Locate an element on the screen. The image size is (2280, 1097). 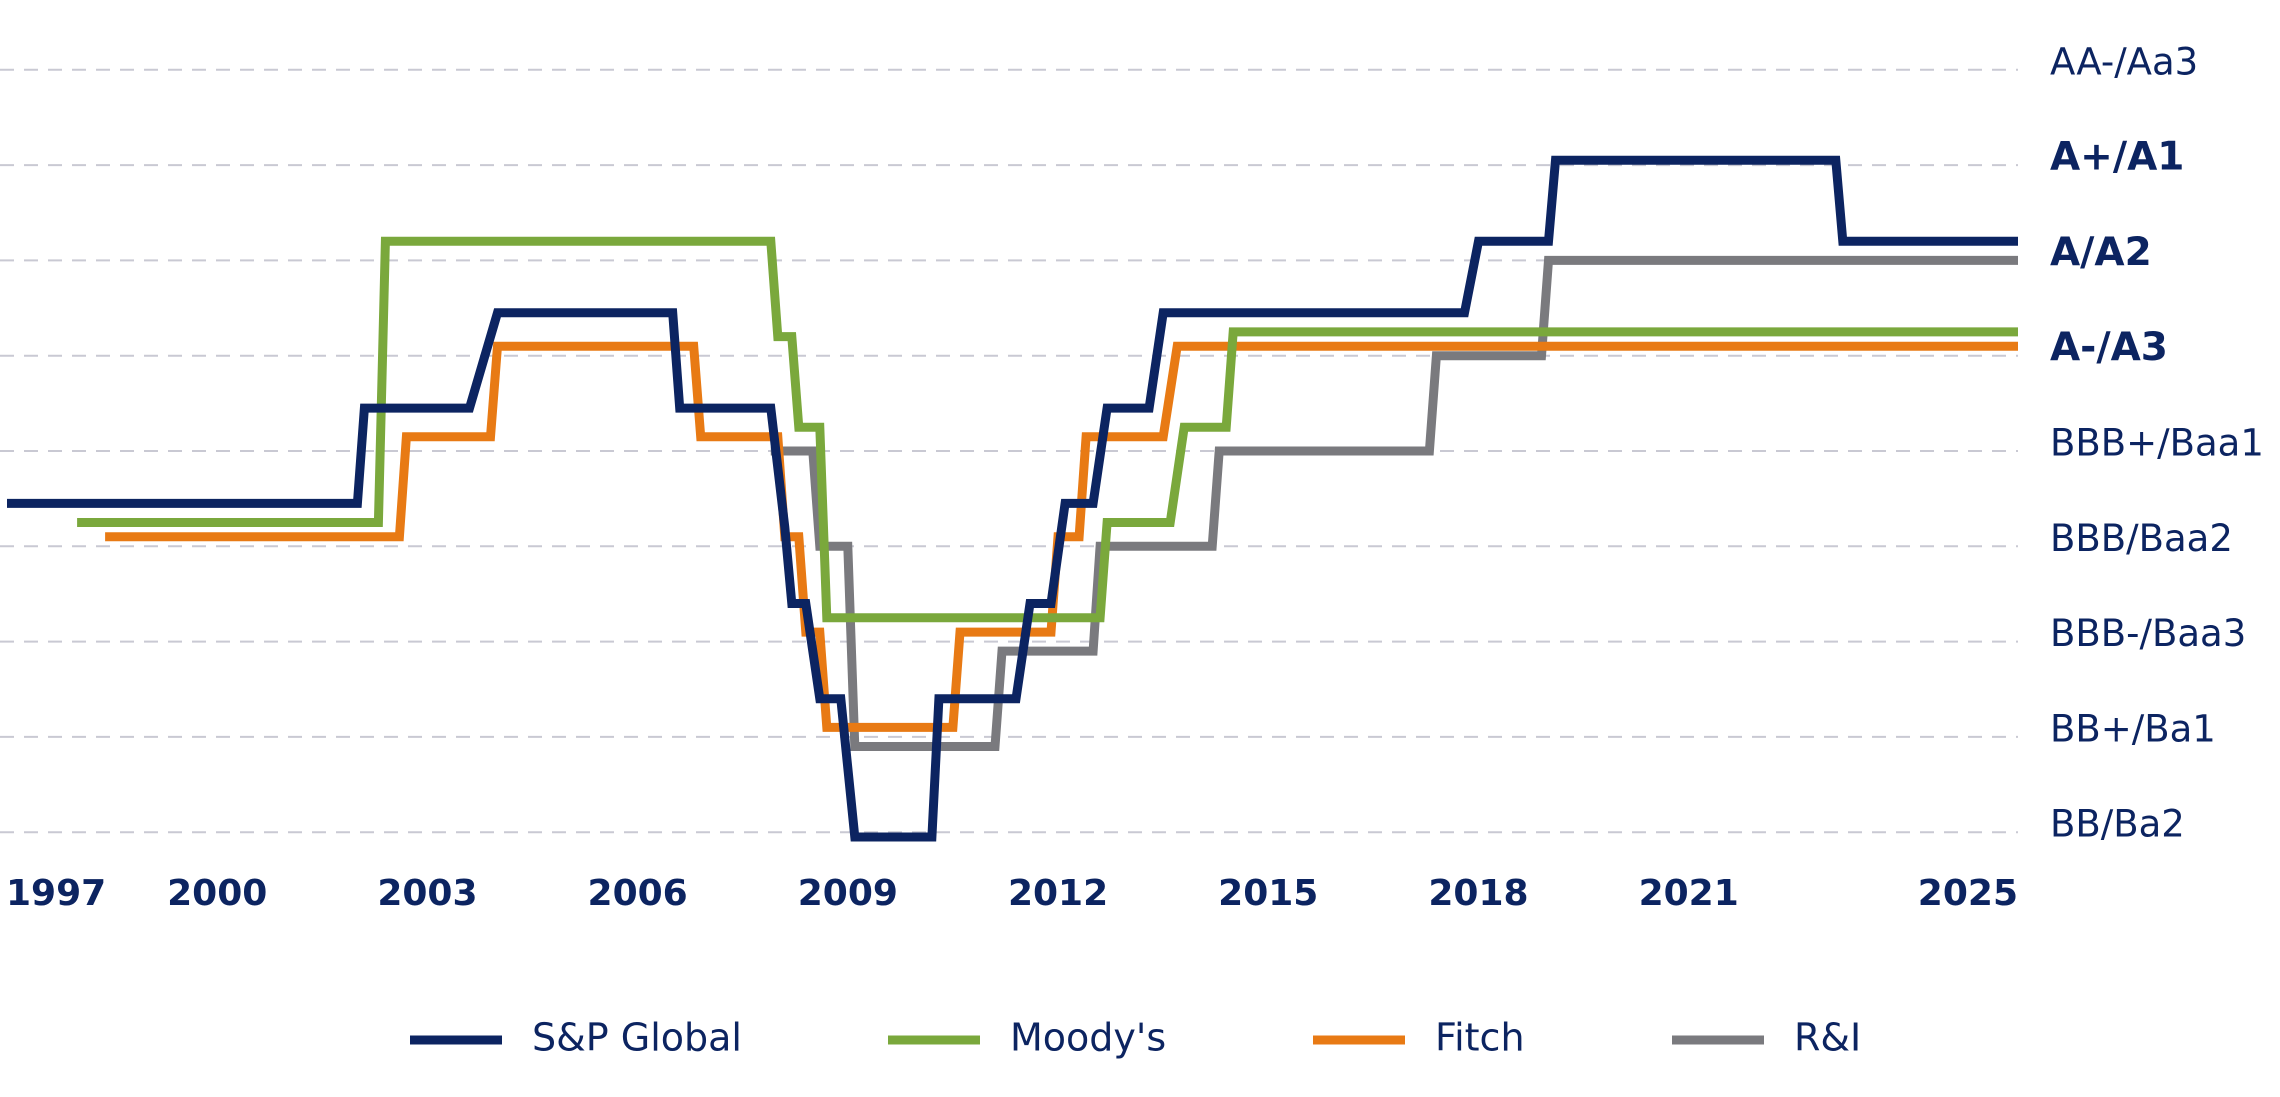
x-axis-year-labels: 1997 2000 2003 2006 2009 2012 2015 2018 2021 2025 is located at coordinates (1012, 893).